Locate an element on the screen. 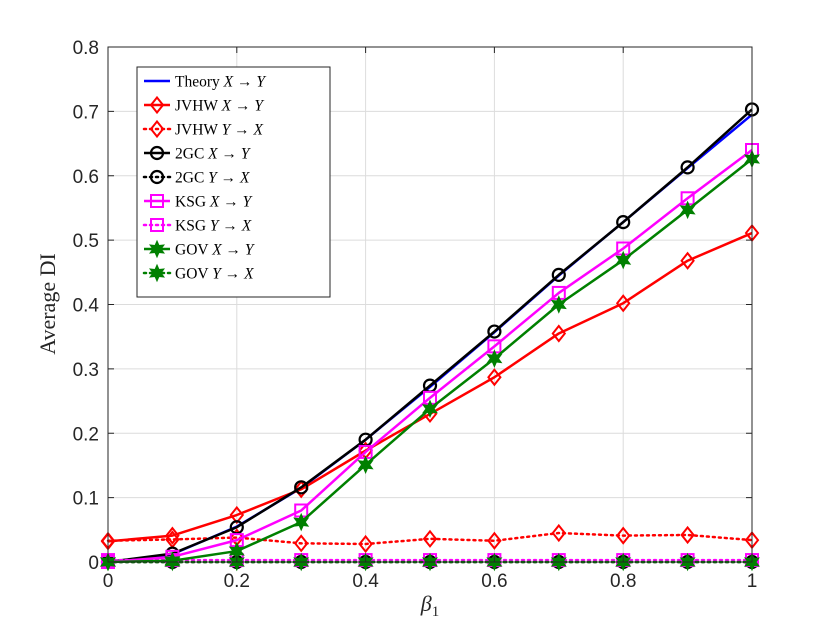 The width and height of the screenshot is (830, 630). y-tick-label-4: 0.4 is located at coordinates (86, 306).